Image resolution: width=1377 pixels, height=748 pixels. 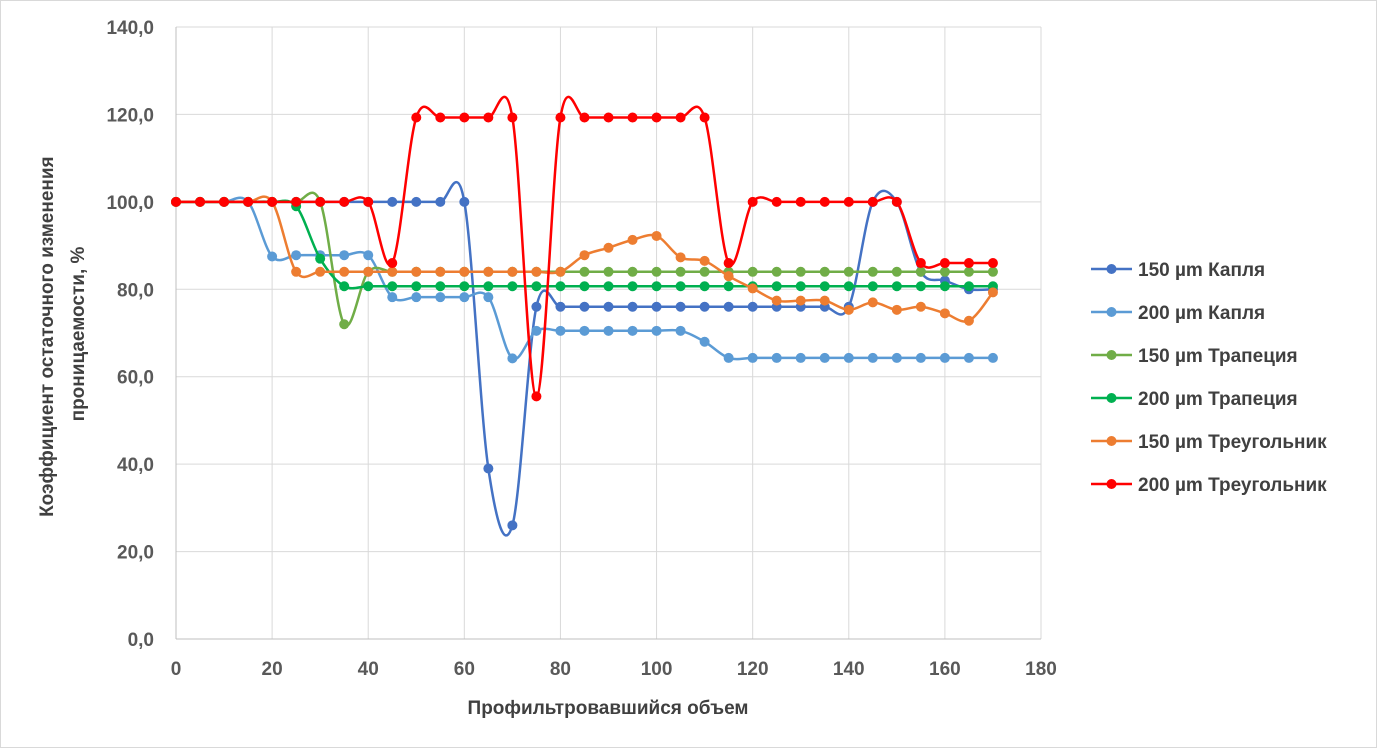 I want to click on x-tick-label: 160, so click(x=945, y=669).